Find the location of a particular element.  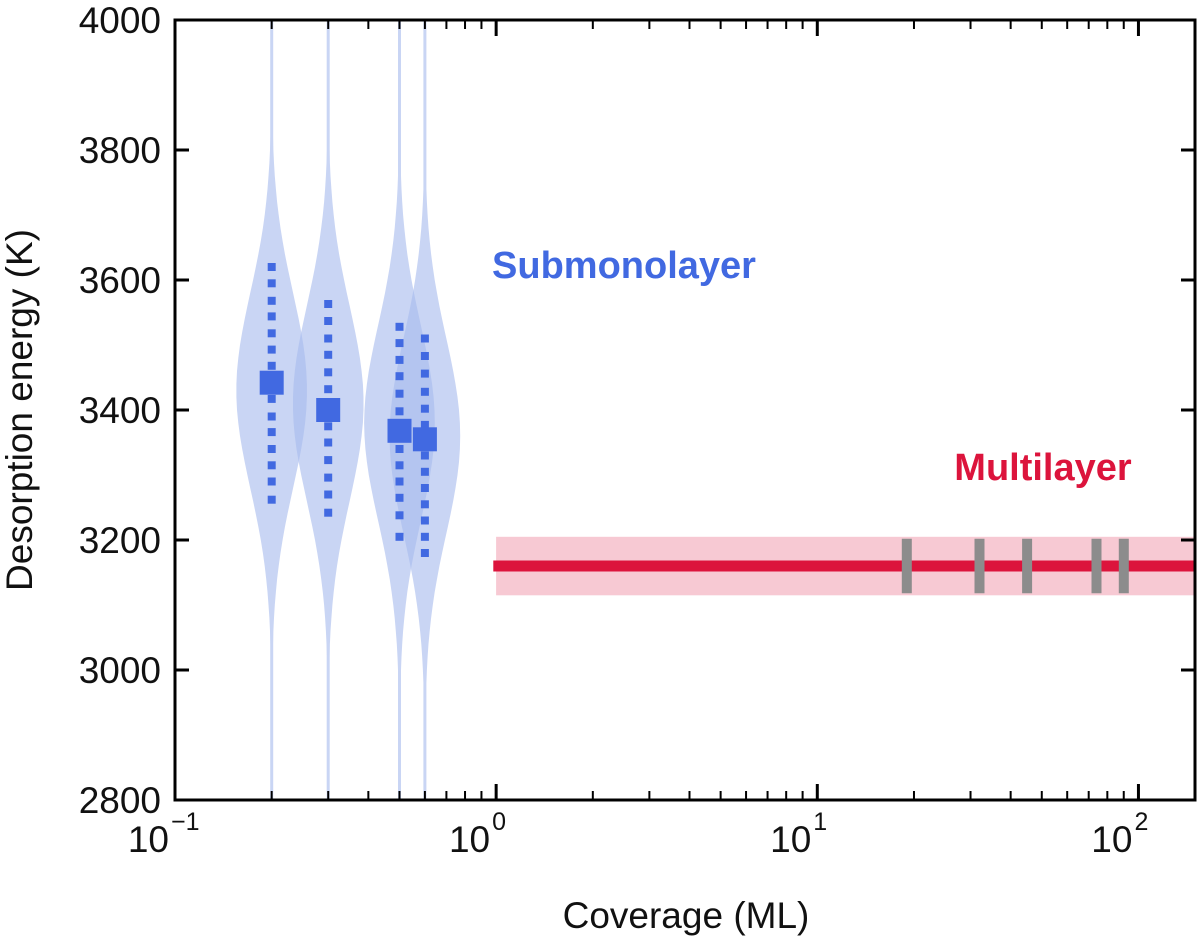

y-tick-label: 3600 is located at coordinates (120, 280).